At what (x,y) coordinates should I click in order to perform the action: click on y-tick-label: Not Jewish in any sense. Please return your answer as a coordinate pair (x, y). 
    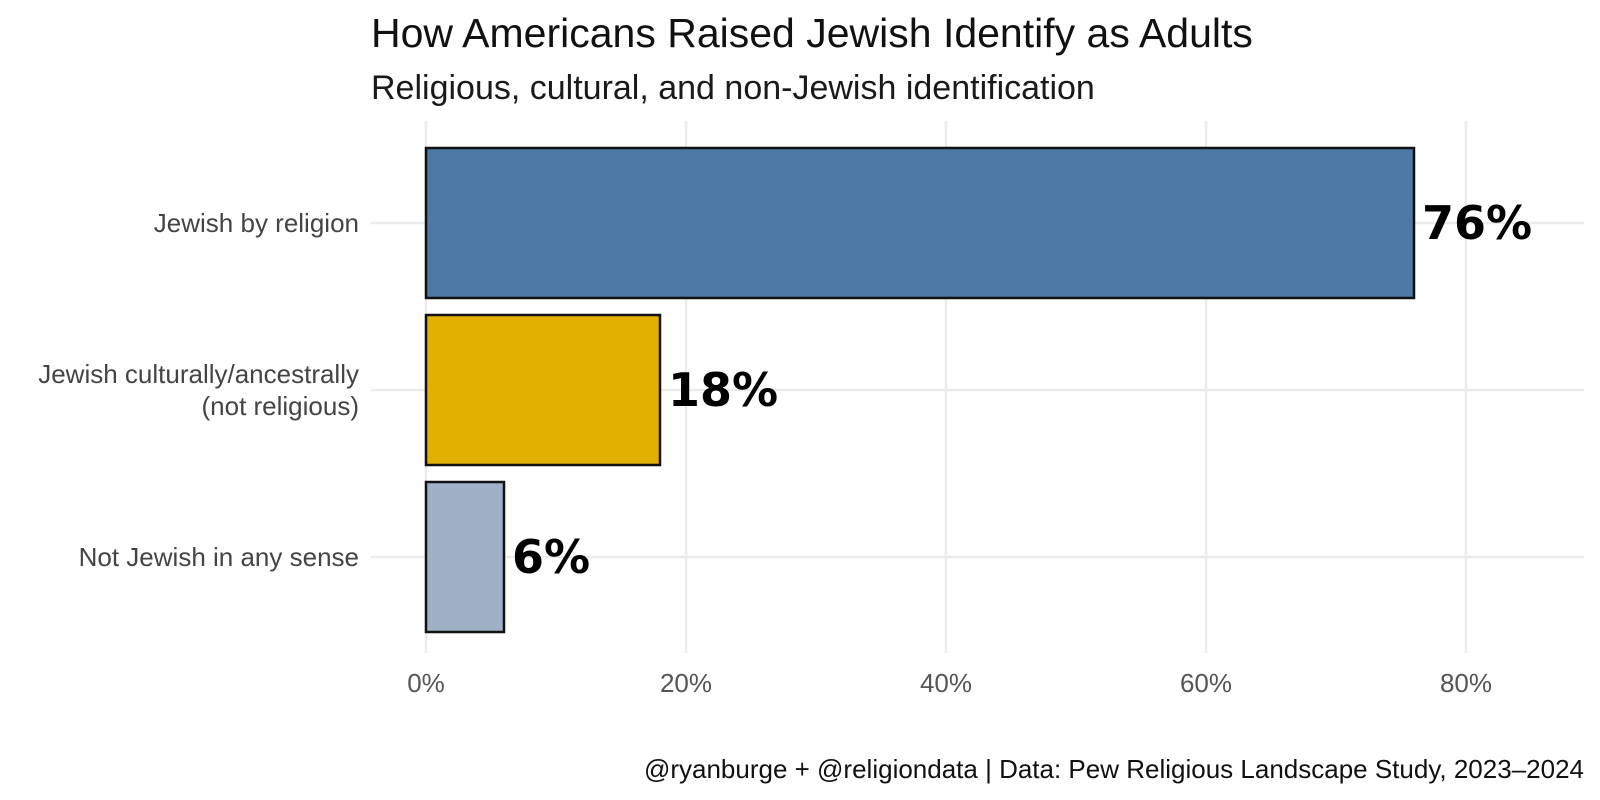
    Looking at the image, I should click on (219, 557).